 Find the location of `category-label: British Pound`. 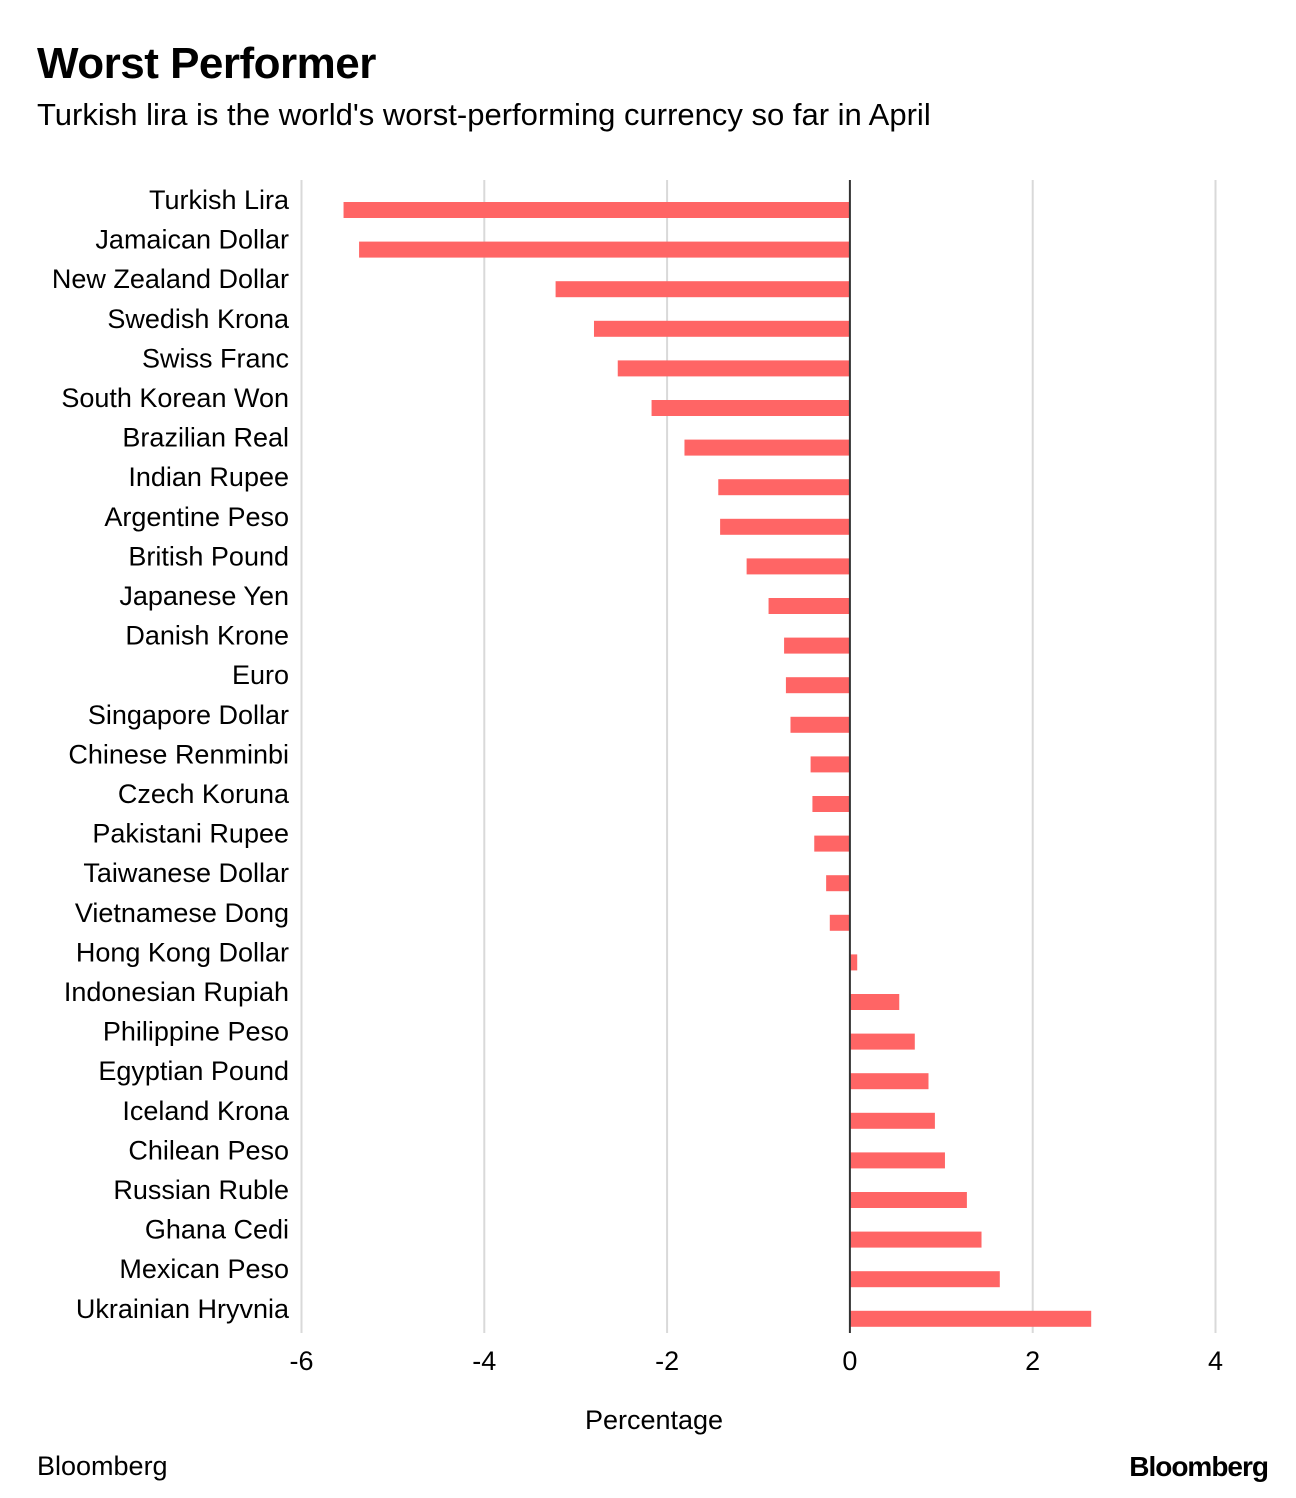

category-label: British Pound is located at coordinates (208, 556).